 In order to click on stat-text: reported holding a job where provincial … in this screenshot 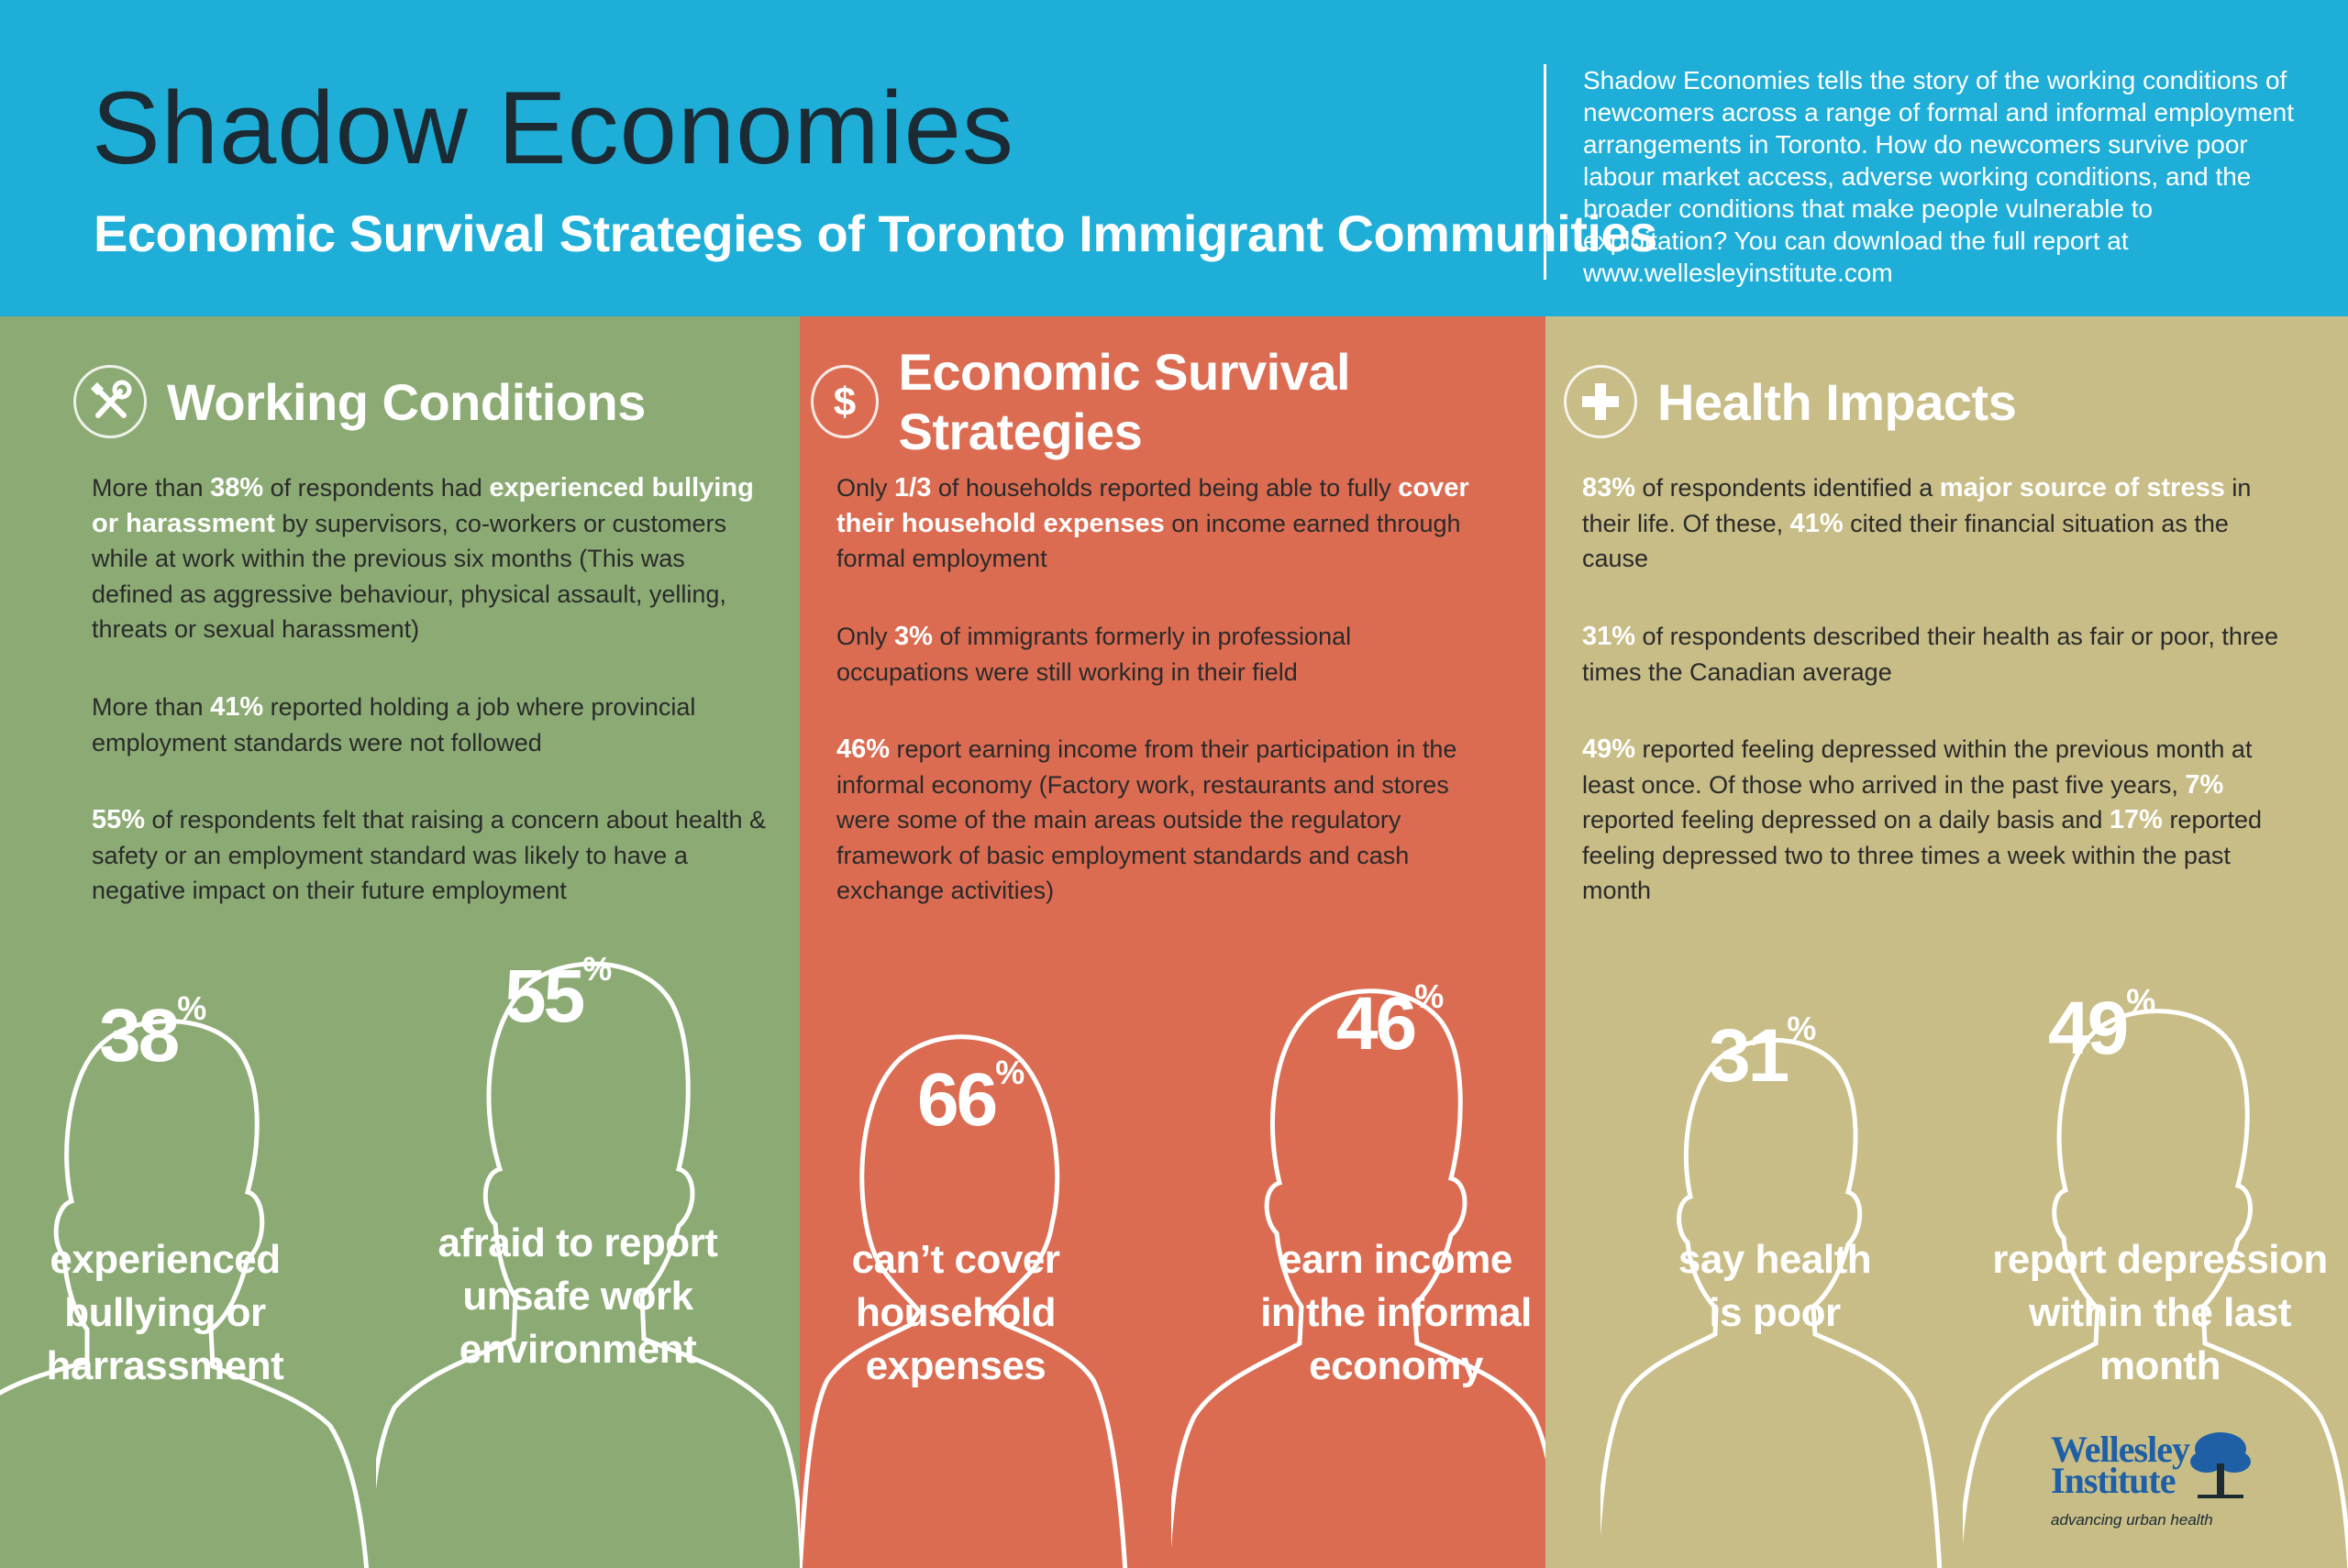, I will do `click(394, 725)`.